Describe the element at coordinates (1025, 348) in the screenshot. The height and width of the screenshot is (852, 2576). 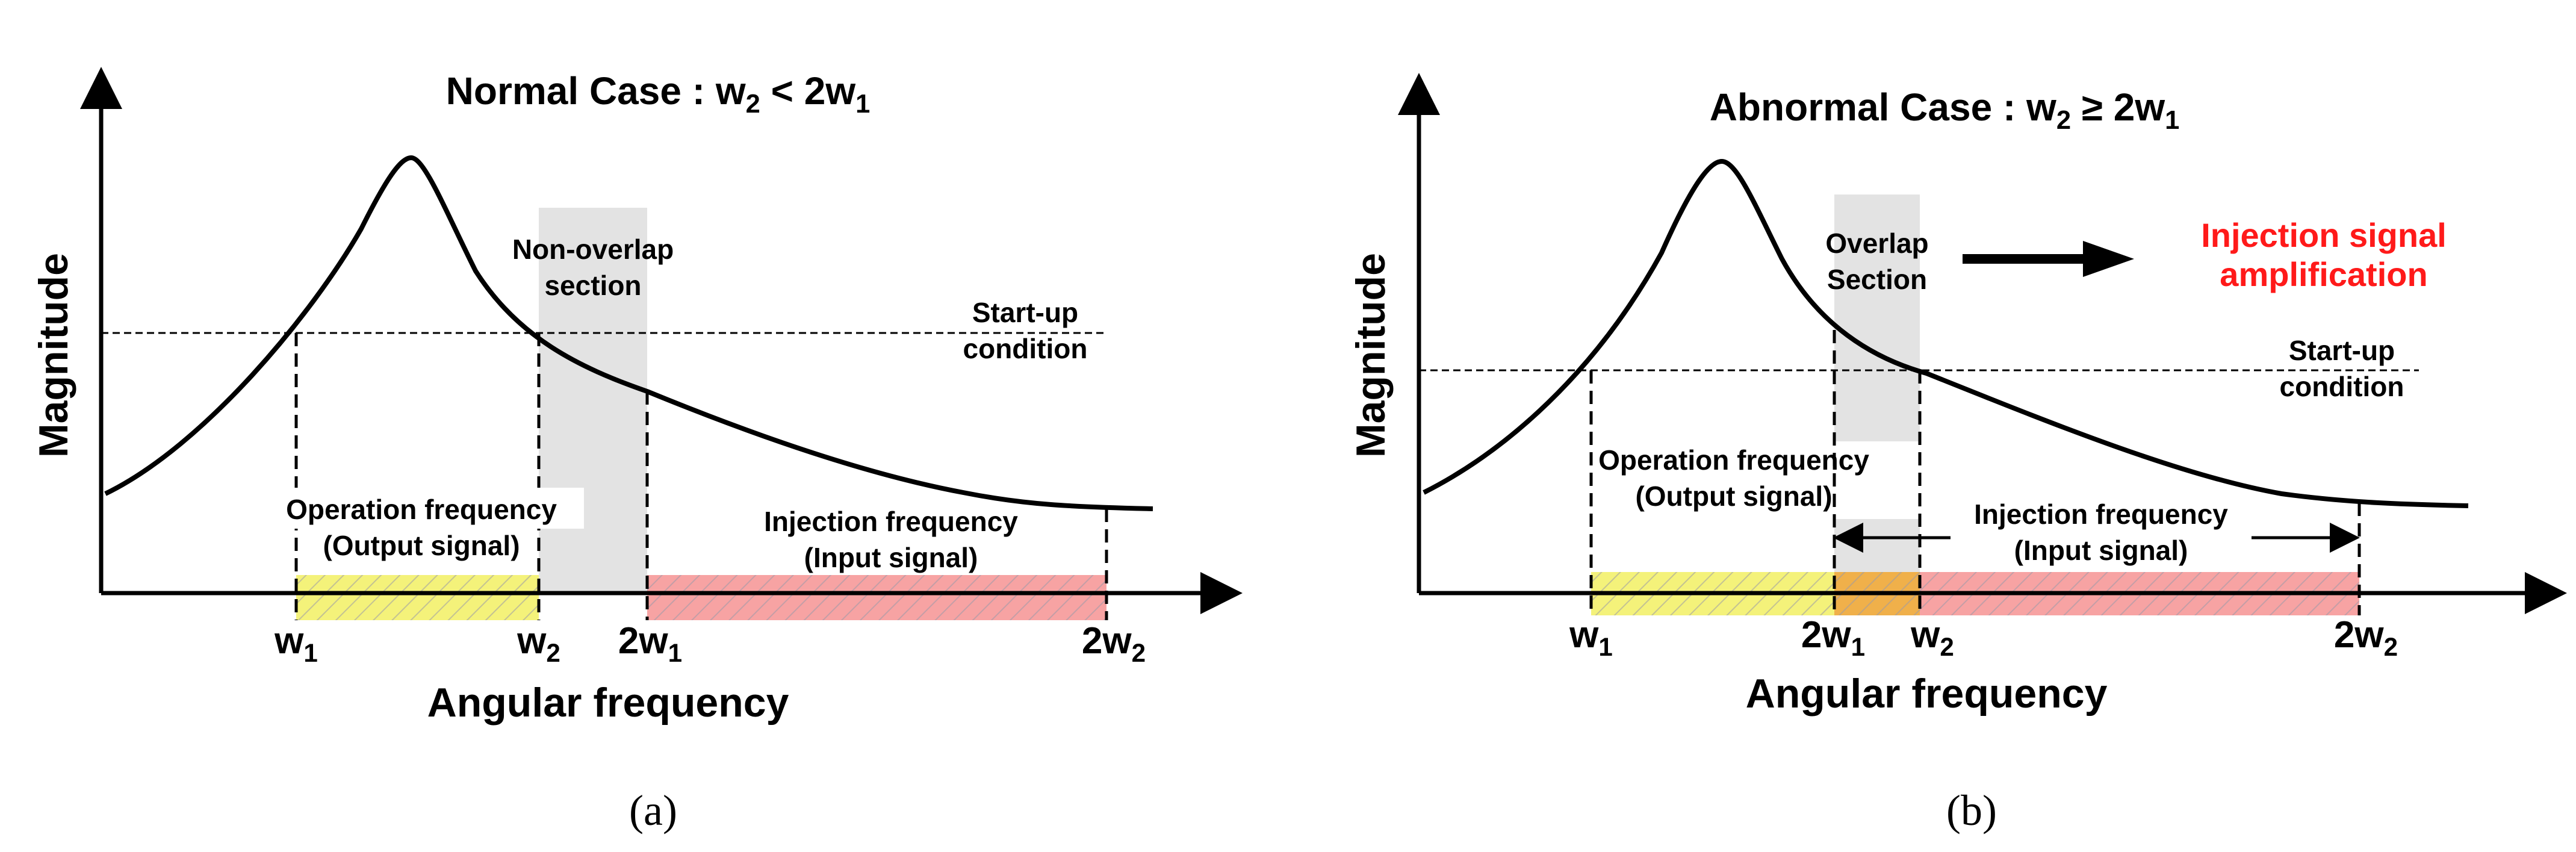
I see `startup-label-line2: condition` at that location.